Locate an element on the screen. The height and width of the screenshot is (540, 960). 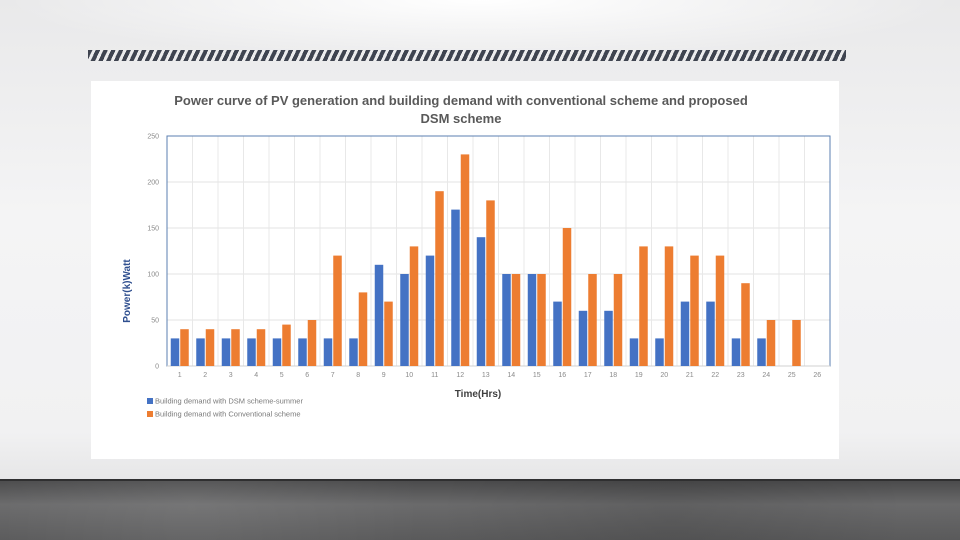
floor-edge is located at coordinates (480, 480).